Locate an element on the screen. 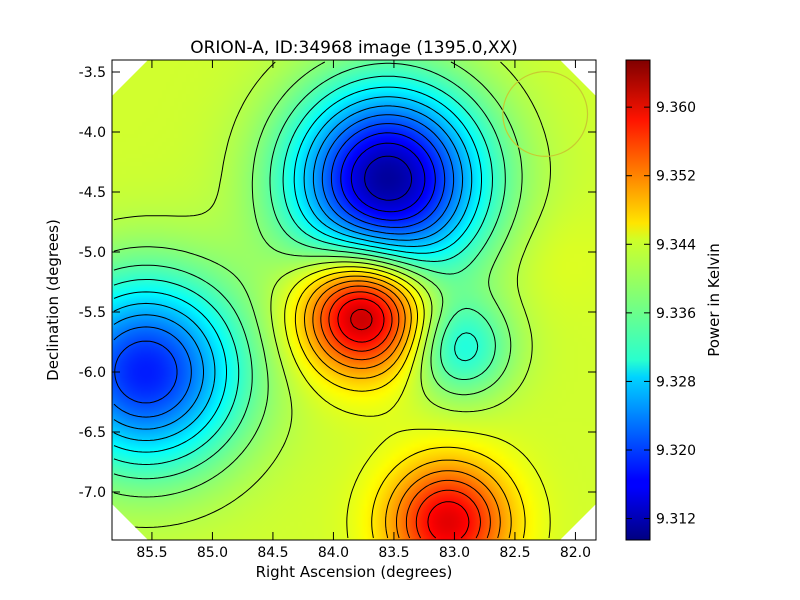 This screenshot has height=600, width=800. x-tick-label: 83.0 is located at coordinates (454, 553).